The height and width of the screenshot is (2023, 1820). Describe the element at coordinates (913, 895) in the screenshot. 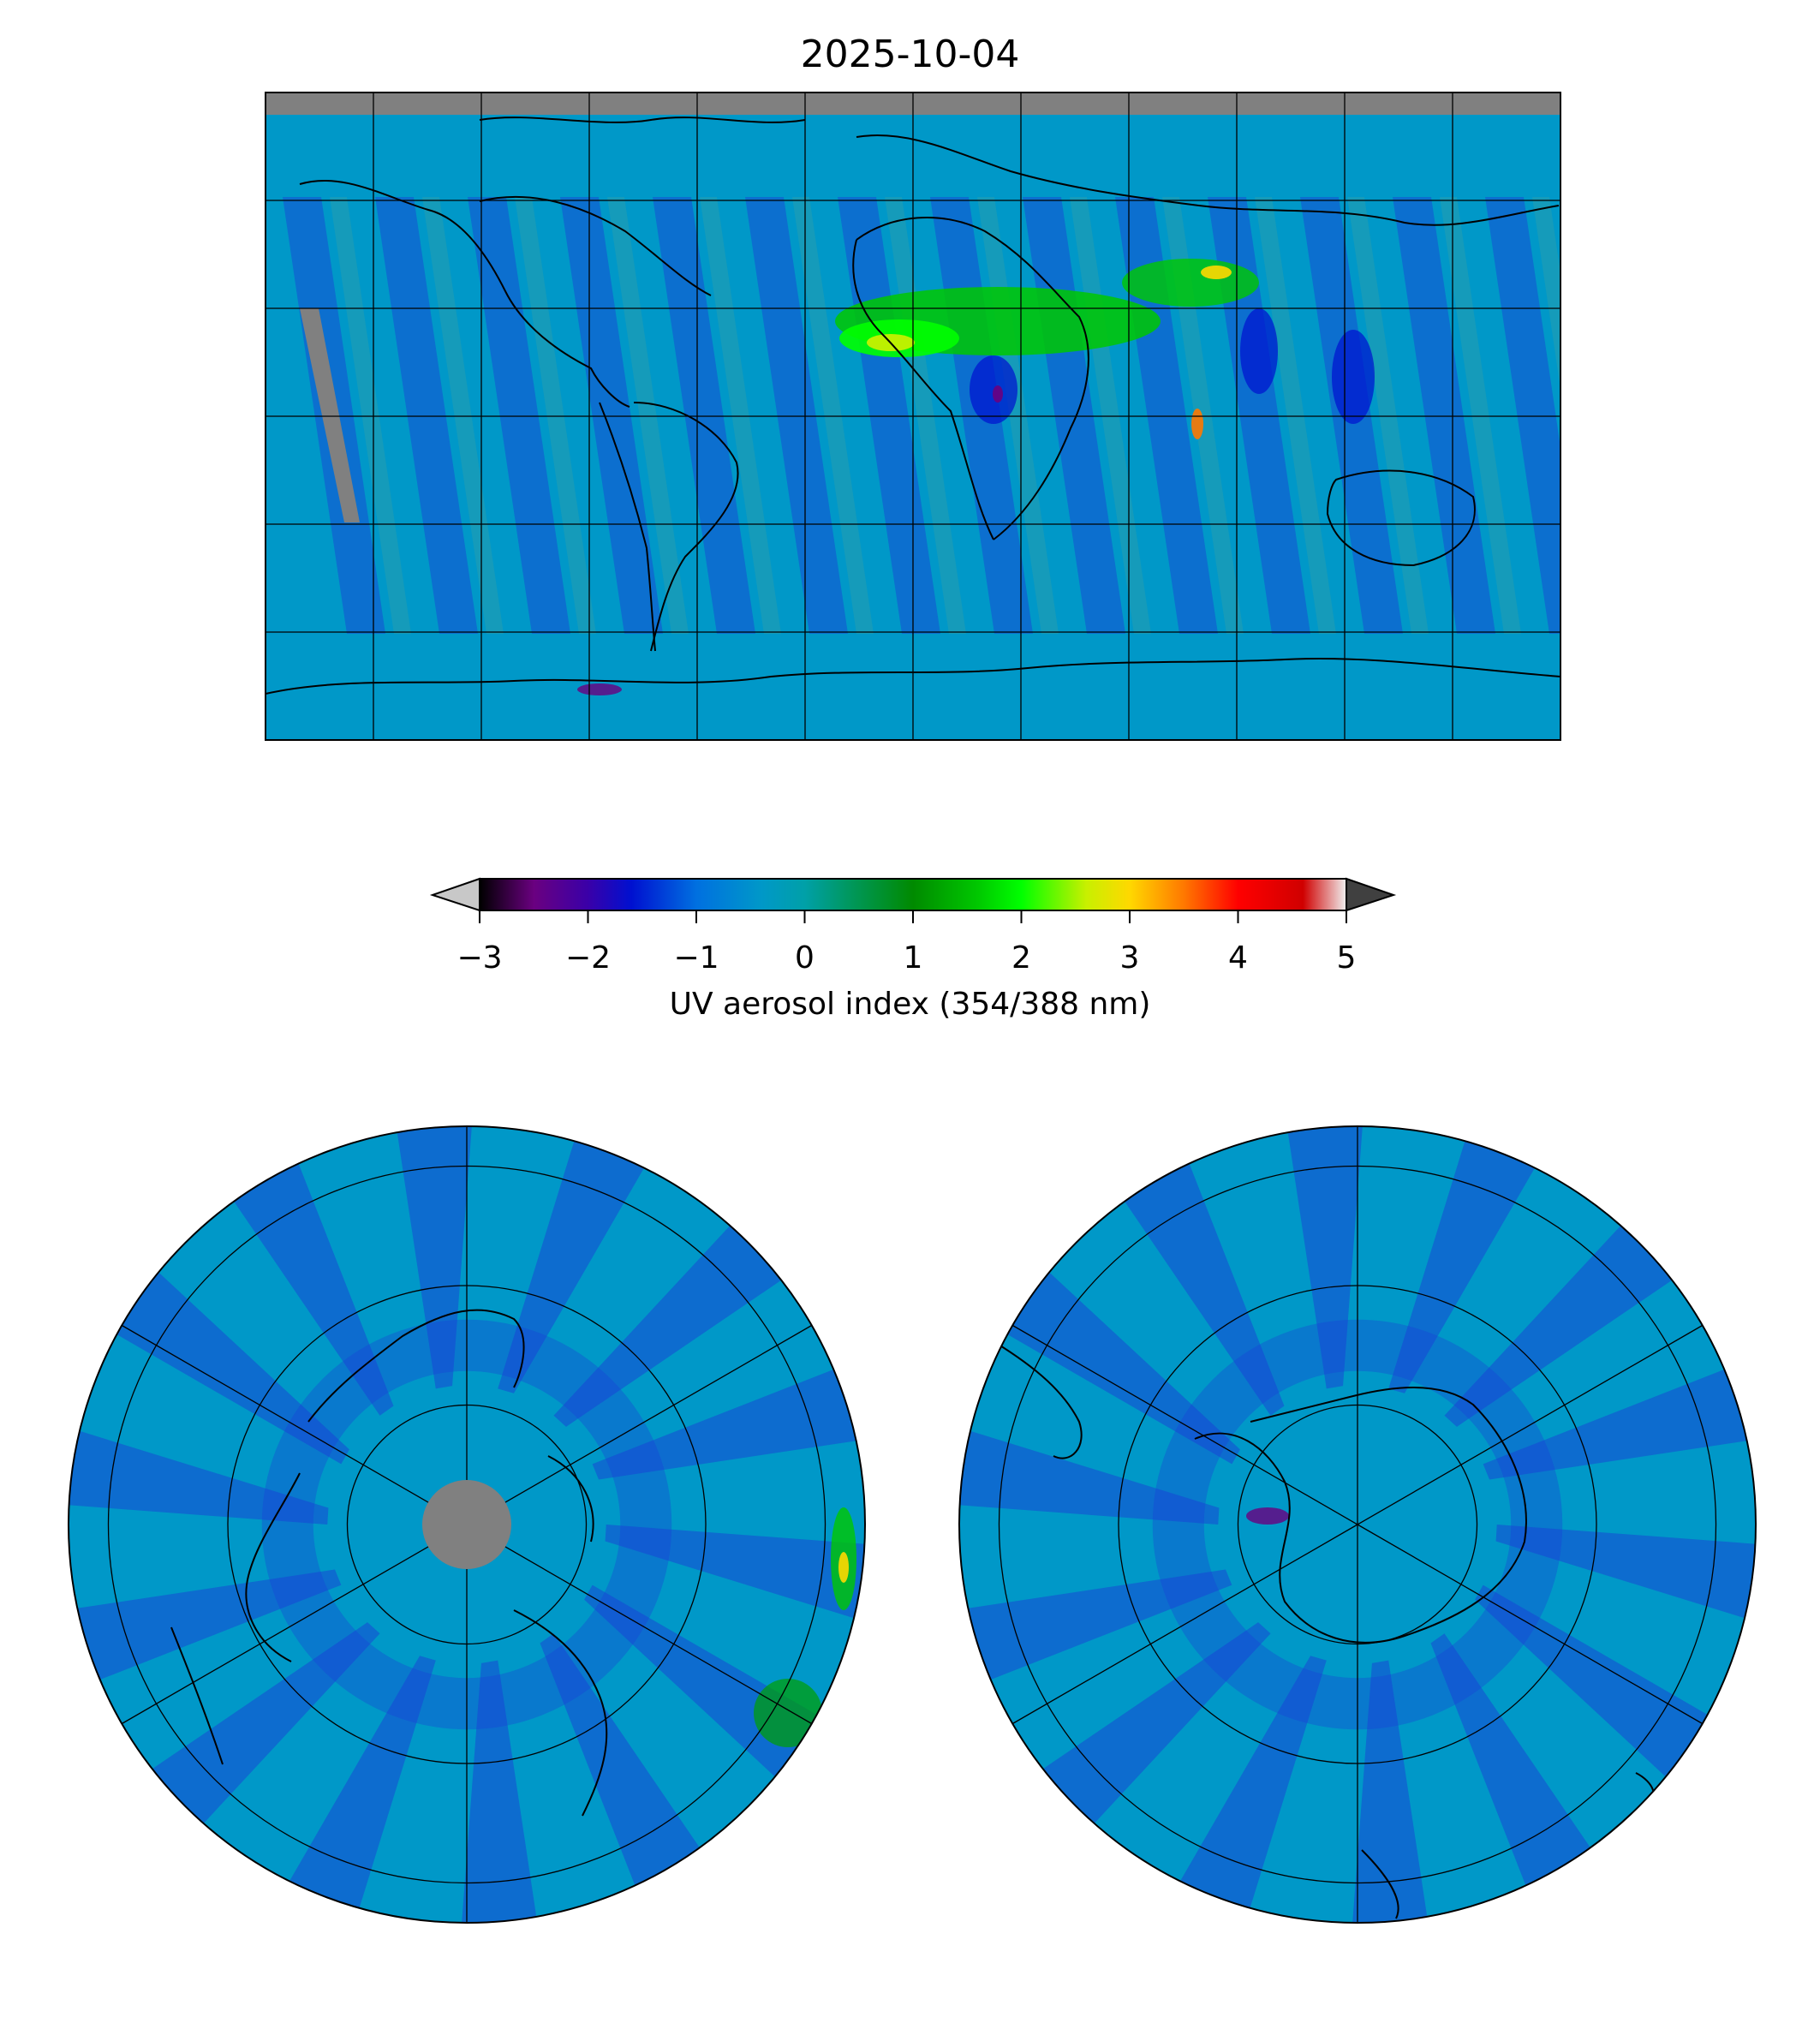

I see `colorbar-gradient` at that location.